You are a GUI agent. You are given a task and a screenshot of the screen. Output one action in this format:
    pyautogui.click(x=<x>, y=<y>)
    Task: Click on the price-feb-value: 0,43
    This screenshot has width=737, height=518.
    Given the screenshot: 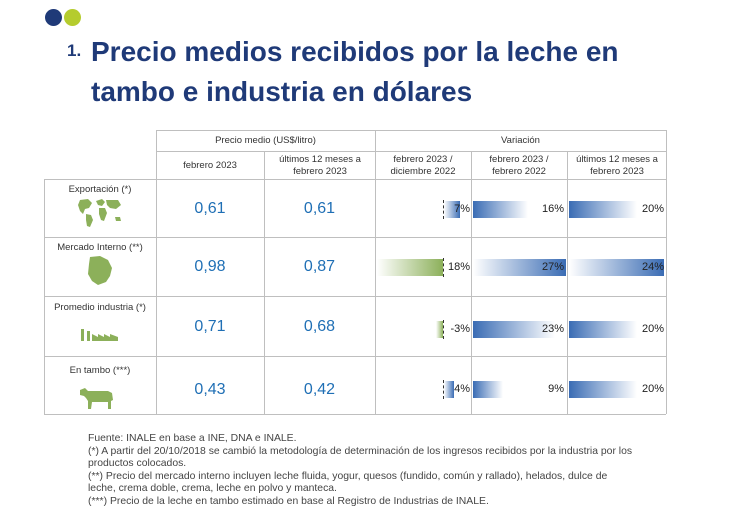 What is the action you would take?
    pyautogui.click(x=210, y=389)
    